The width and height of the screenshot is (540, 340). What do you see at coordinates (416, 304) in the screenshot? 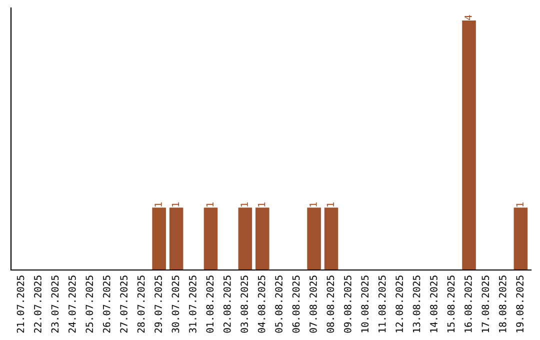
I see `x-tick-label: 13.08.2025` at bounding box center [416, 304].